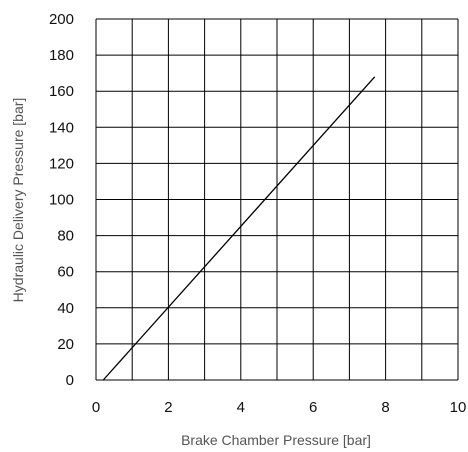 The width and height of the screenshot is (468, 452). Describe the element at coordinates (313, 407) in the screenshot. I see `x-tick-label: 6` at that location.